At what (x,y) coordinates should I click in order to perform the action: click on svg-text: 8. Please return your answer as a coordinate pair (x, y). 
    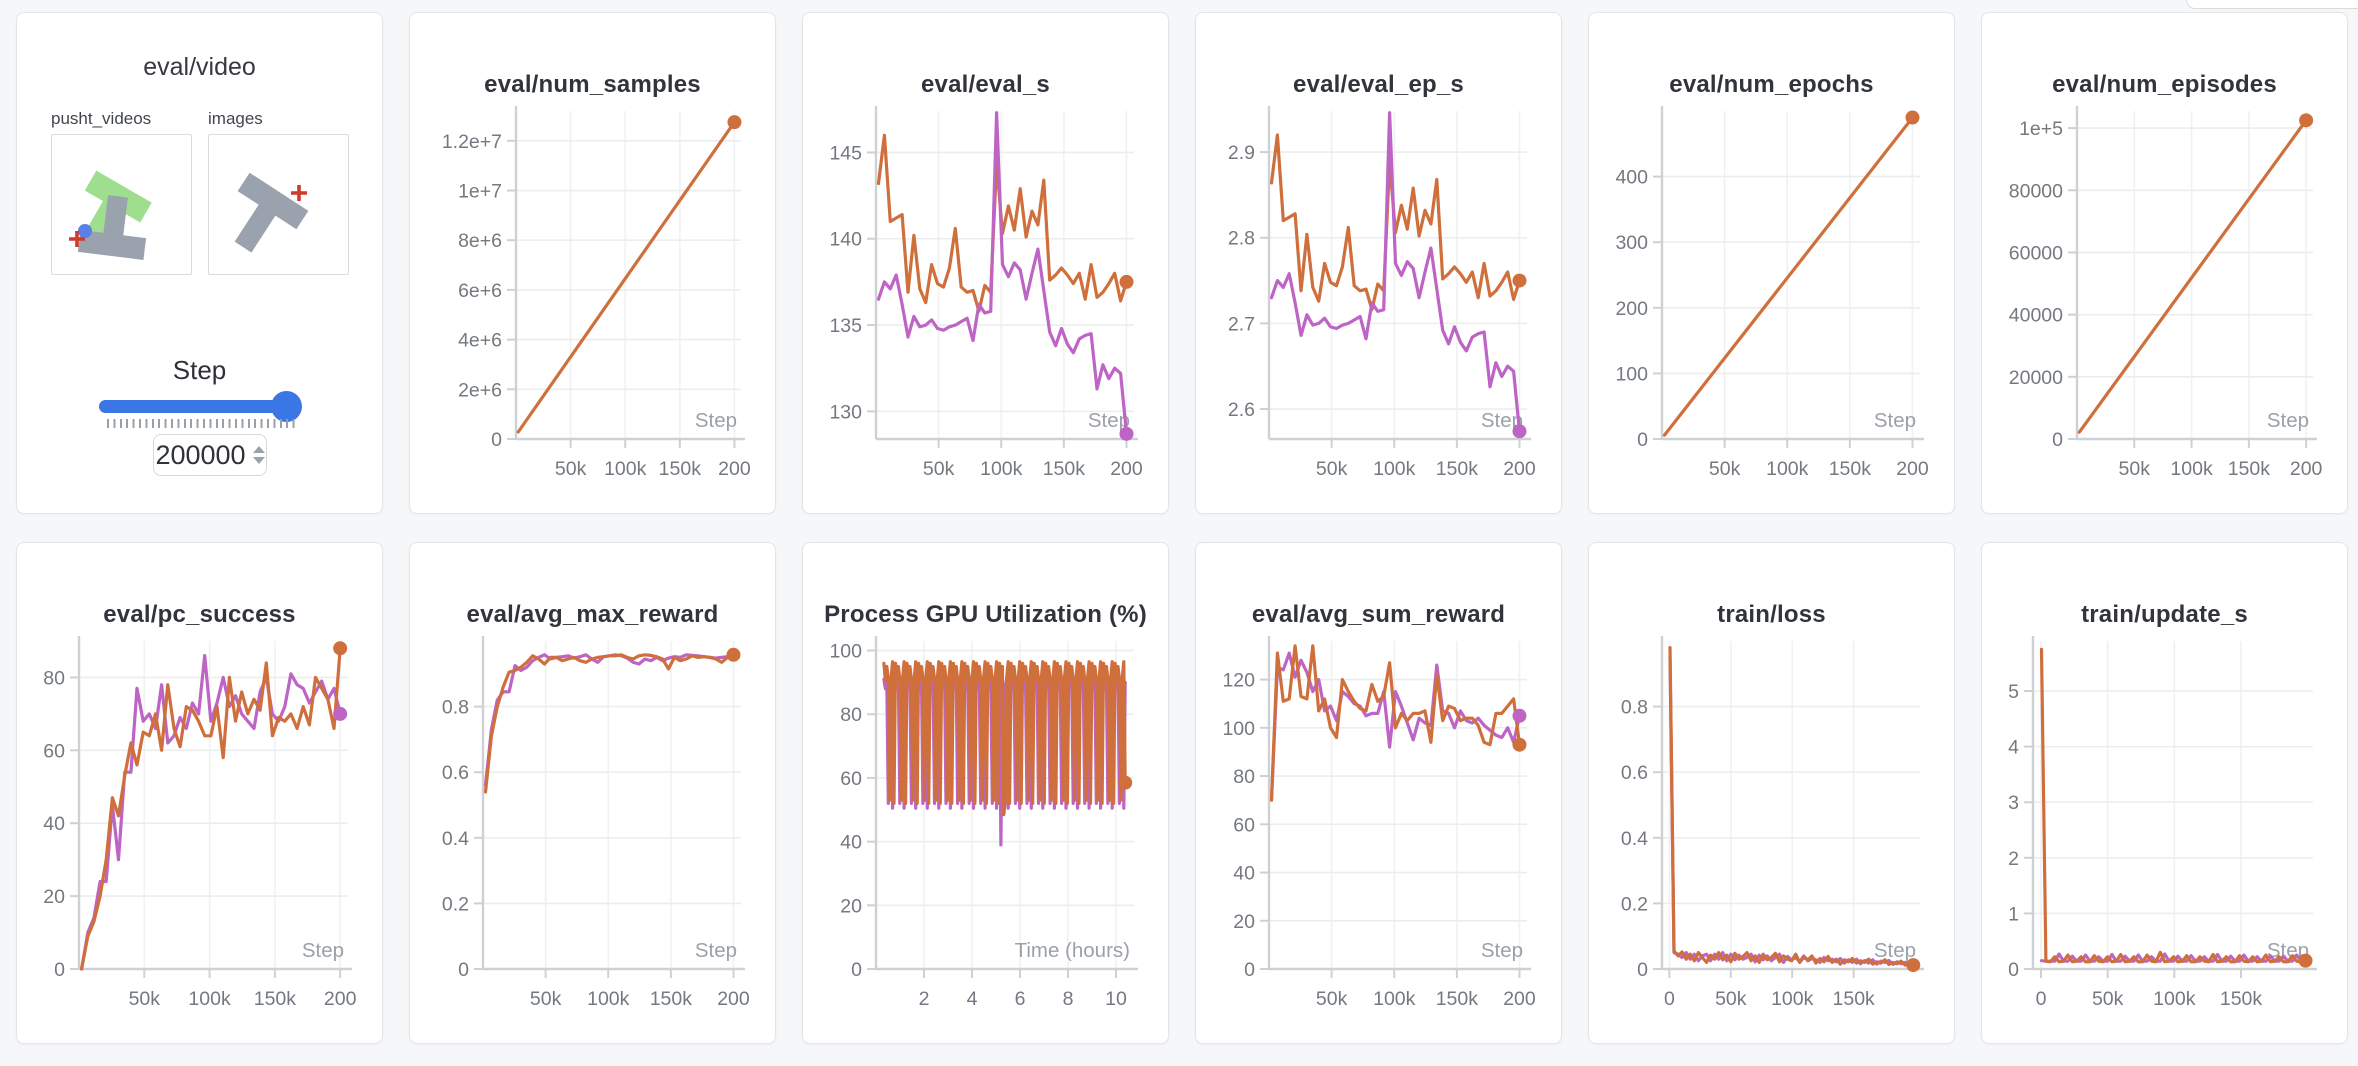
    Looking at the image, I should click on (1068, 999).